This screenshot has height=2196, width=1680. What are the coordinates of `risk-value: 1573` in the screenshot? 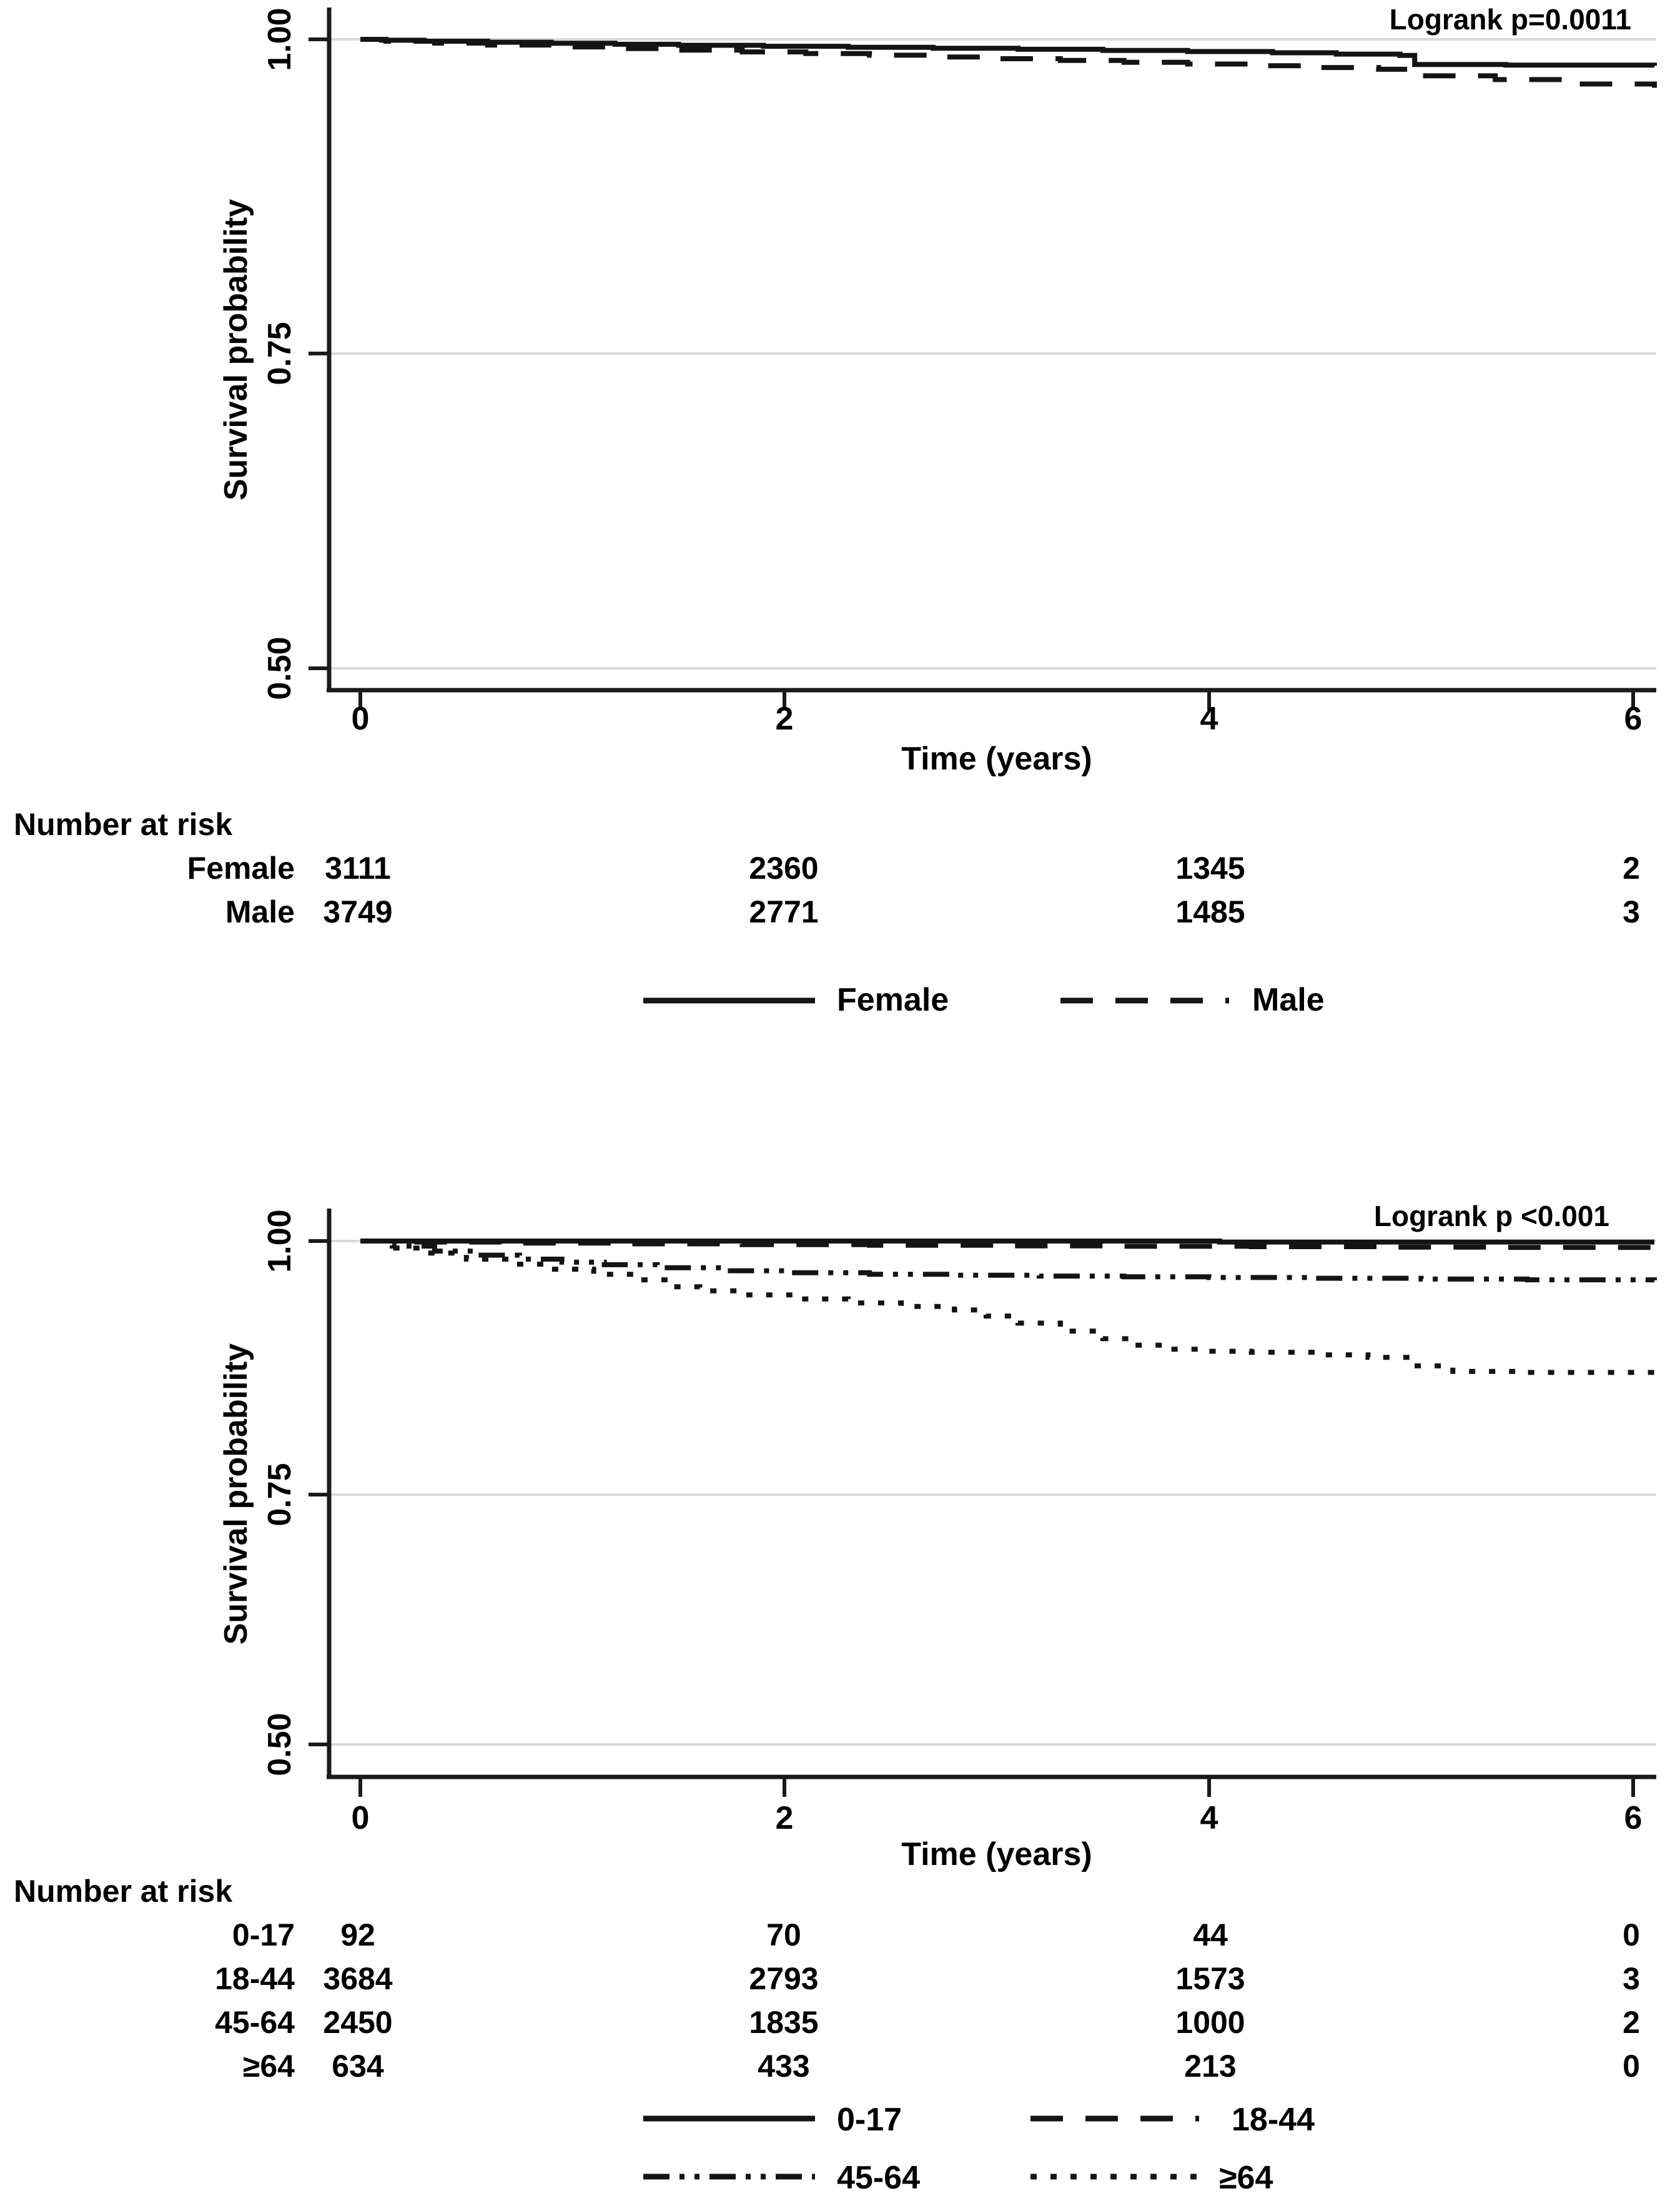 It's located at (1210, 1978).